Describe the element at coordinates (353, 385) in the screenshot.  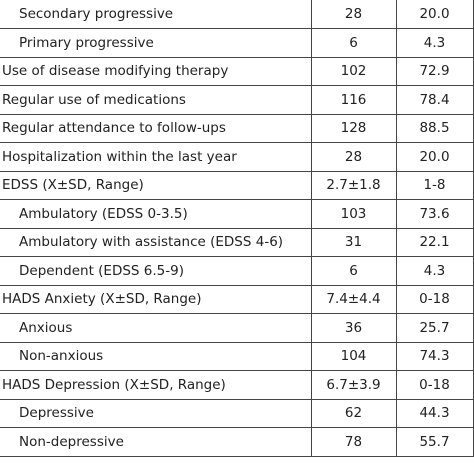
I see `count-cell: 6.7±3.9` at that location.